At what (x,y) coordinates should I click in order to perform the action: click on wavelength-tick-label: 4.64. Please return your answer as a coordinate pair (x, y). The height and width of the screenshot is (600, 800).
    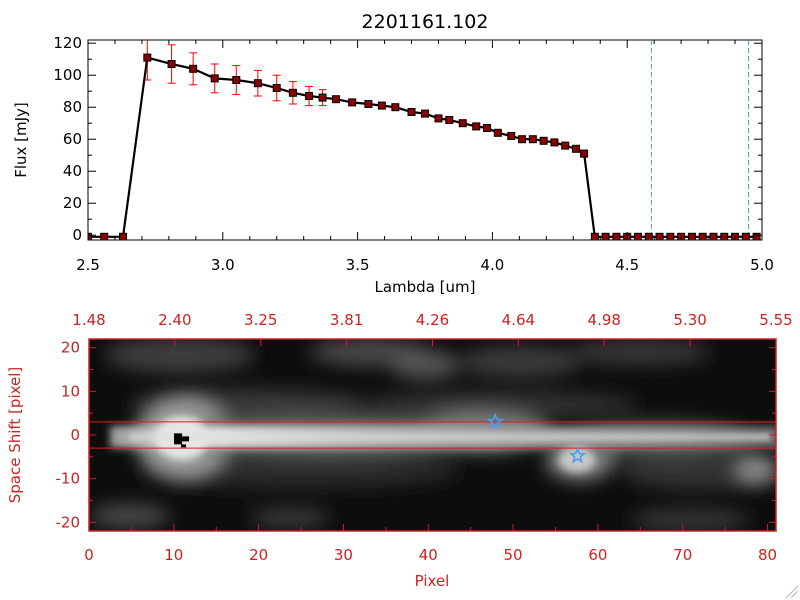
    Looking at the image, I should click on (518, 320).